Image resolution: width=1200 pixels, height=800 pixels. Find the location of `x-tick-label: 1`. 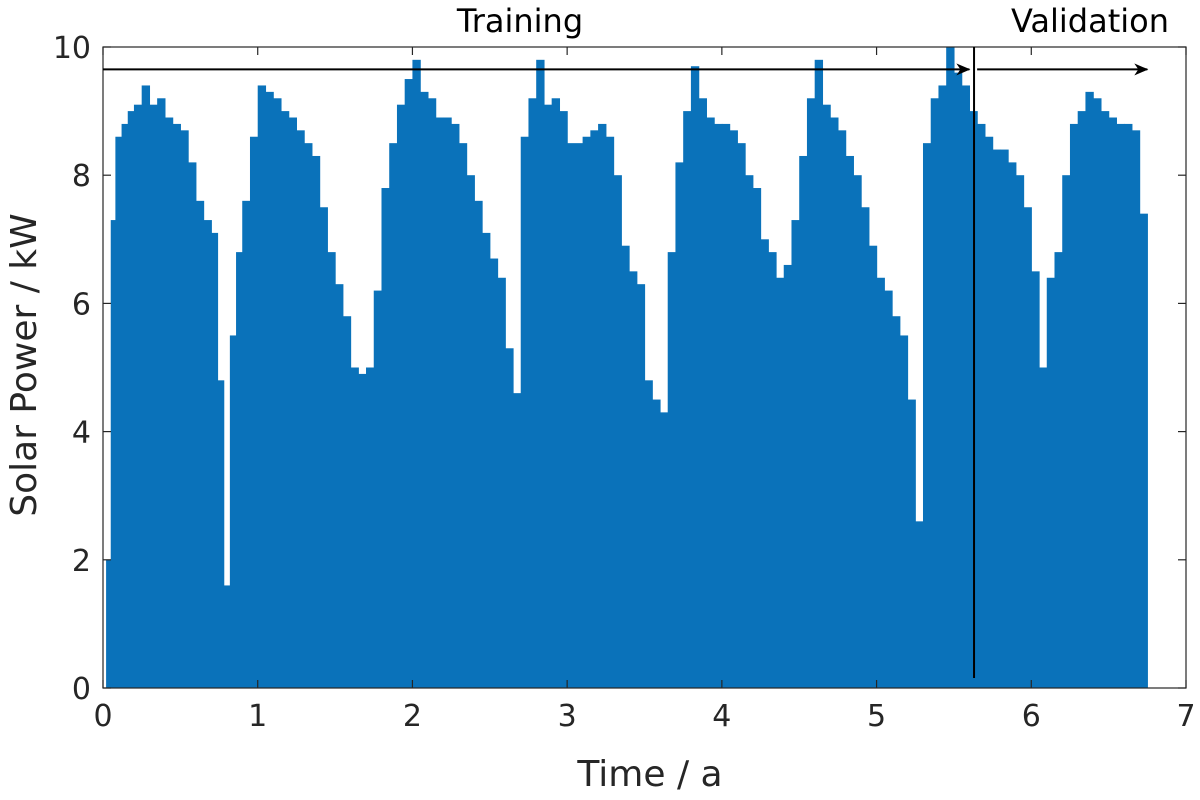

x-tick-label: 1 is located at coordinates (257, 716).